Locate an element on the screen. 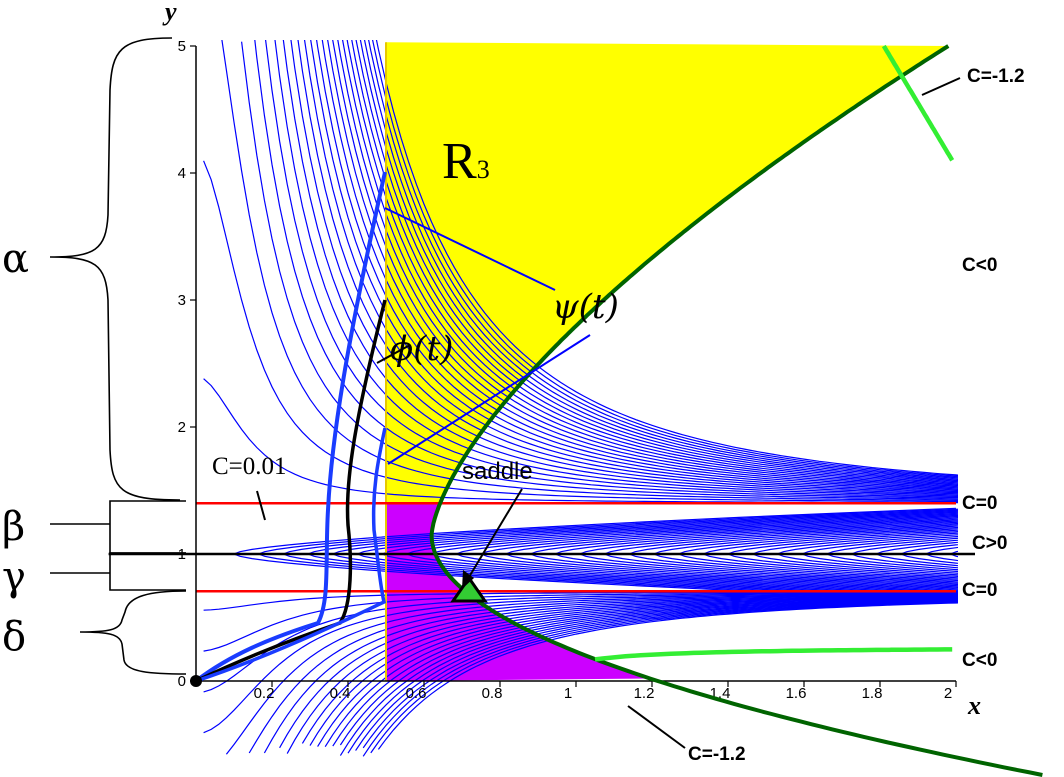  cneg-bottom-leader is located at coordinates (656, 727).